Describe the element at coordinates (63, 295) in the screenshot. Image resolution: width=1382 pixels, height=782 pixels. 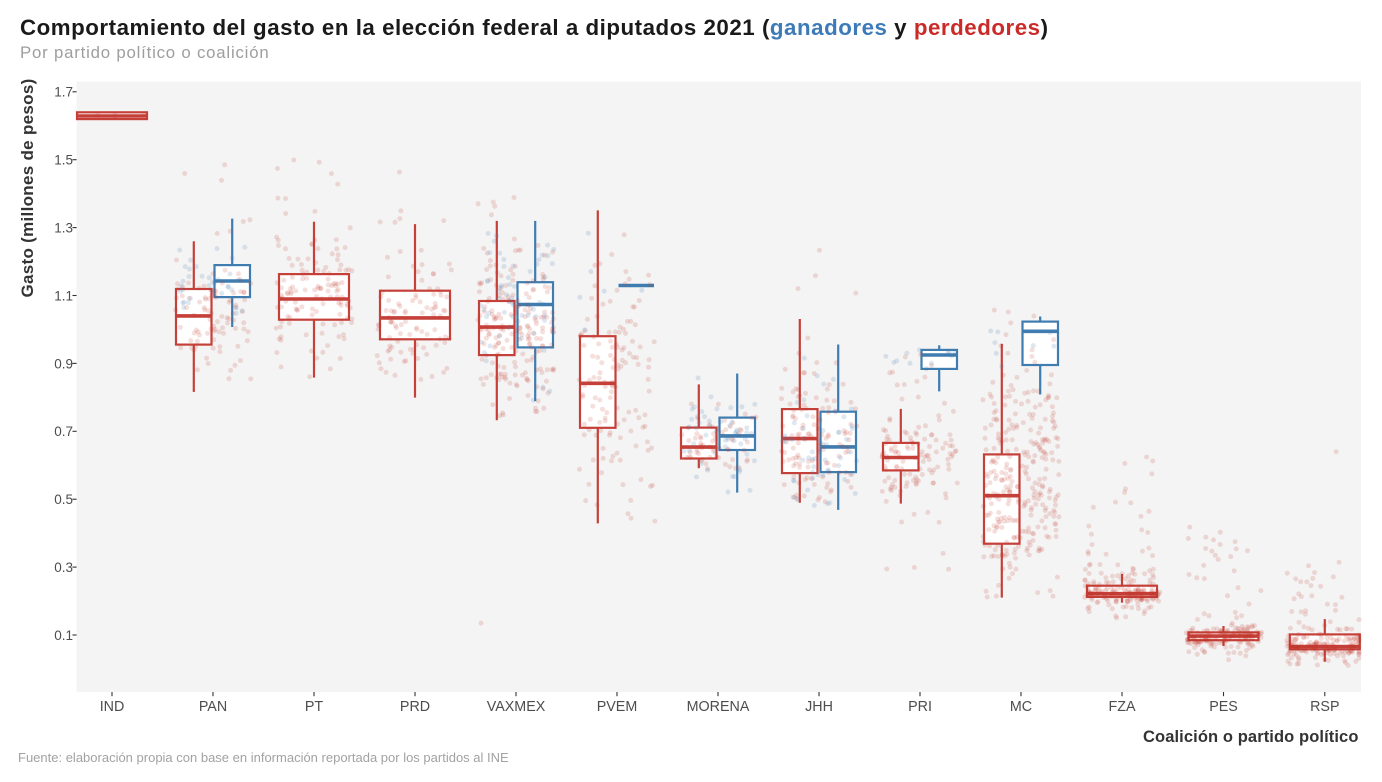
I see `svg-text: 1.1` at that location.